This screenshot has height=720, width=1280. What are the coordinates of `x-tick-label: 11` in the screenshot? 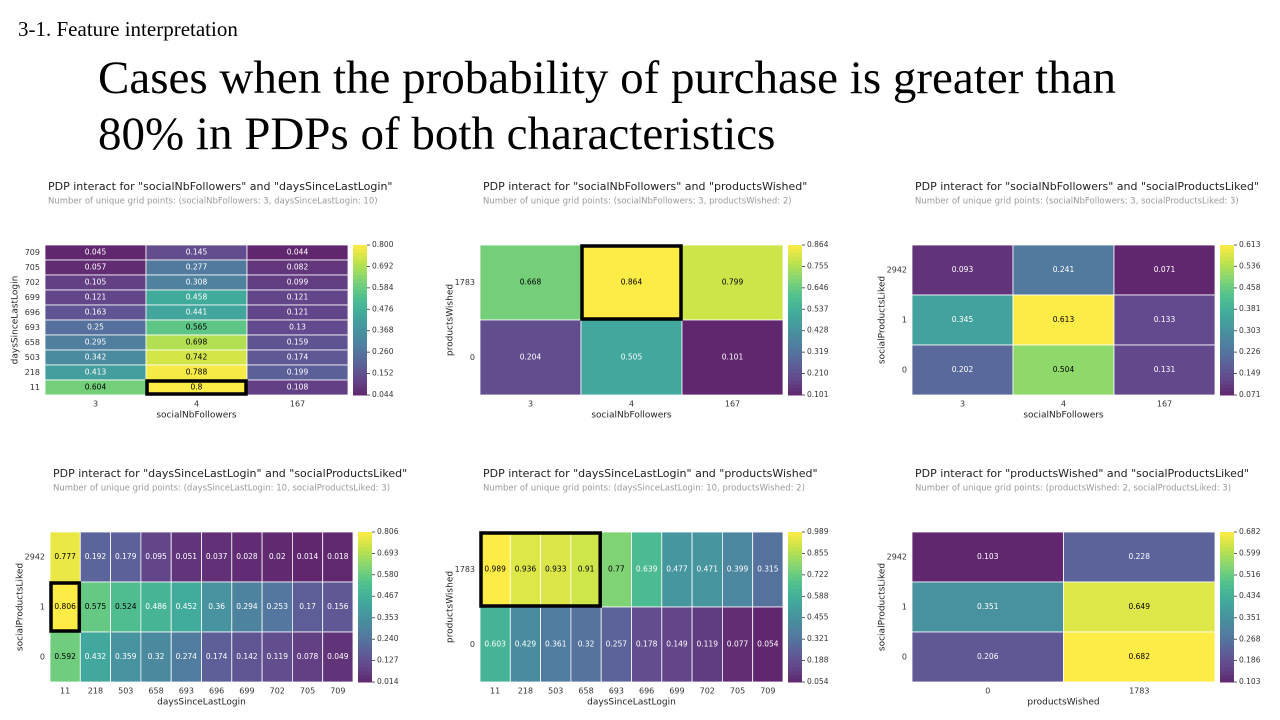 It's located at (495, 691).